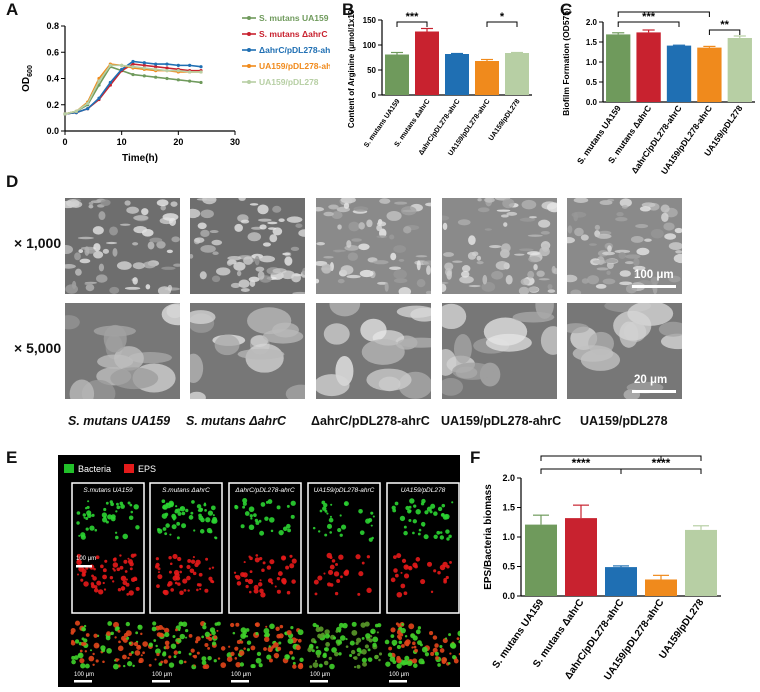 The image size is (760, 692). I want to click on significance-label: *, so click(502, 17).